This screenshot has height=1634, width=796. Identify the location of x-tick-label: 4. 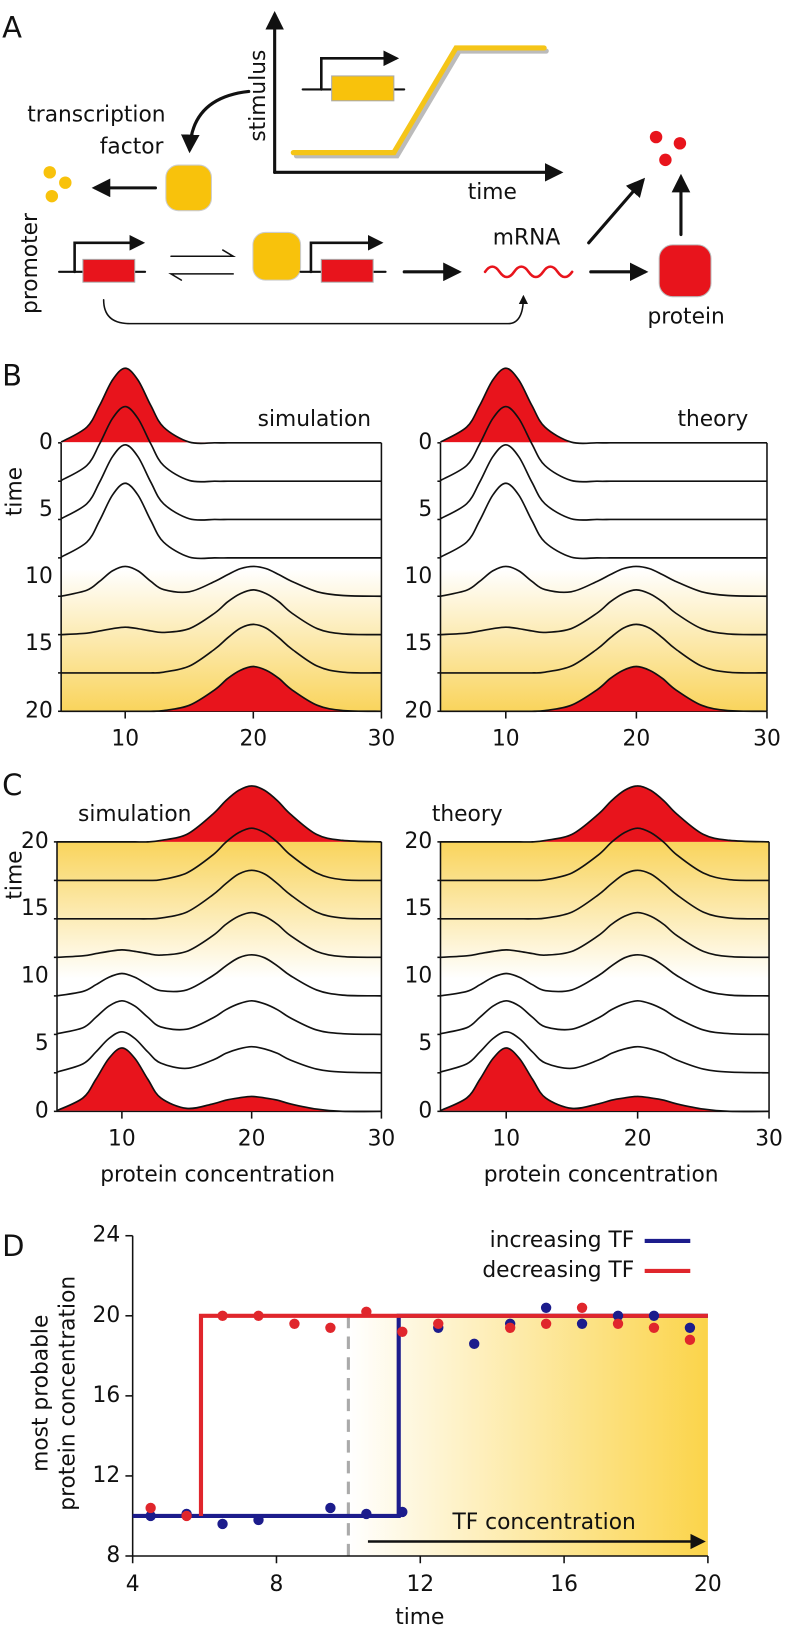
(133, 1584).